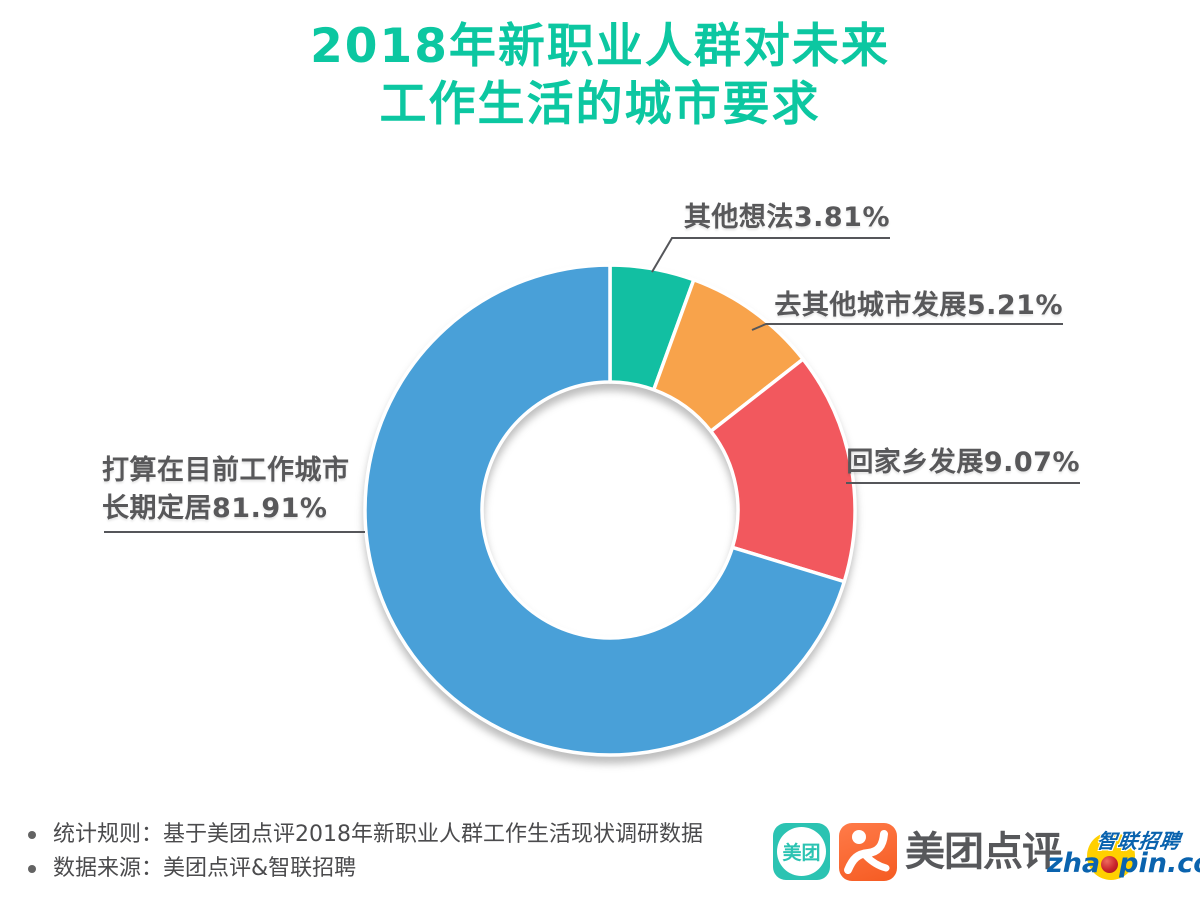  I want to click on page-title: 2018年新职业人群对未来 工作生活的城市要求, so click(600, 76).